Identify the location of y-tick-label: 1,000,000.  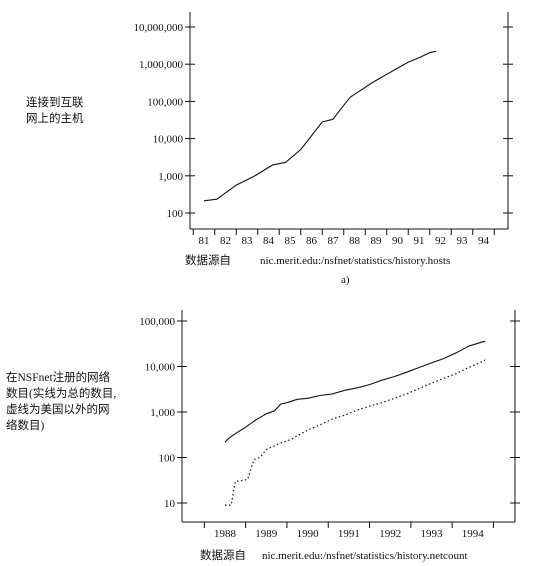
(161, 65).